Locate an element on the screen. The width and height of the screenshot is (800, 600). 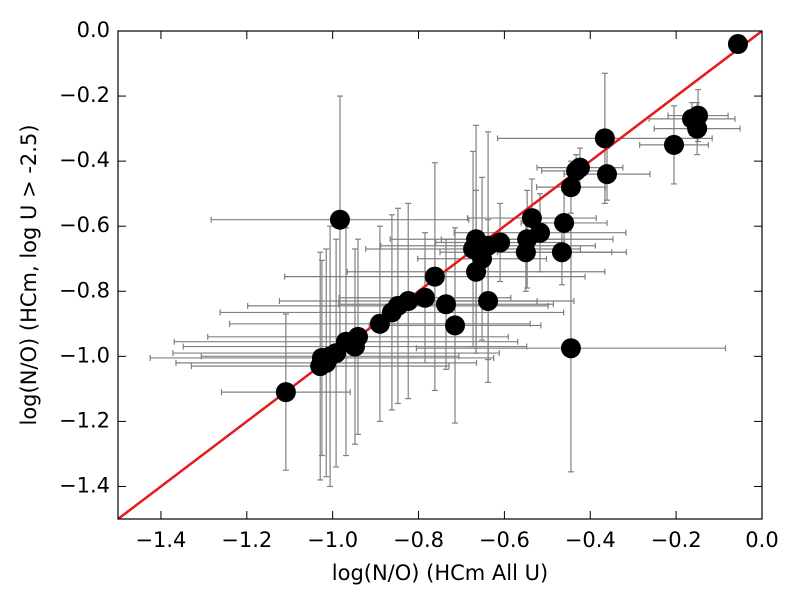
x-tick-label: −1.2 is located at coordinates (246, 540).